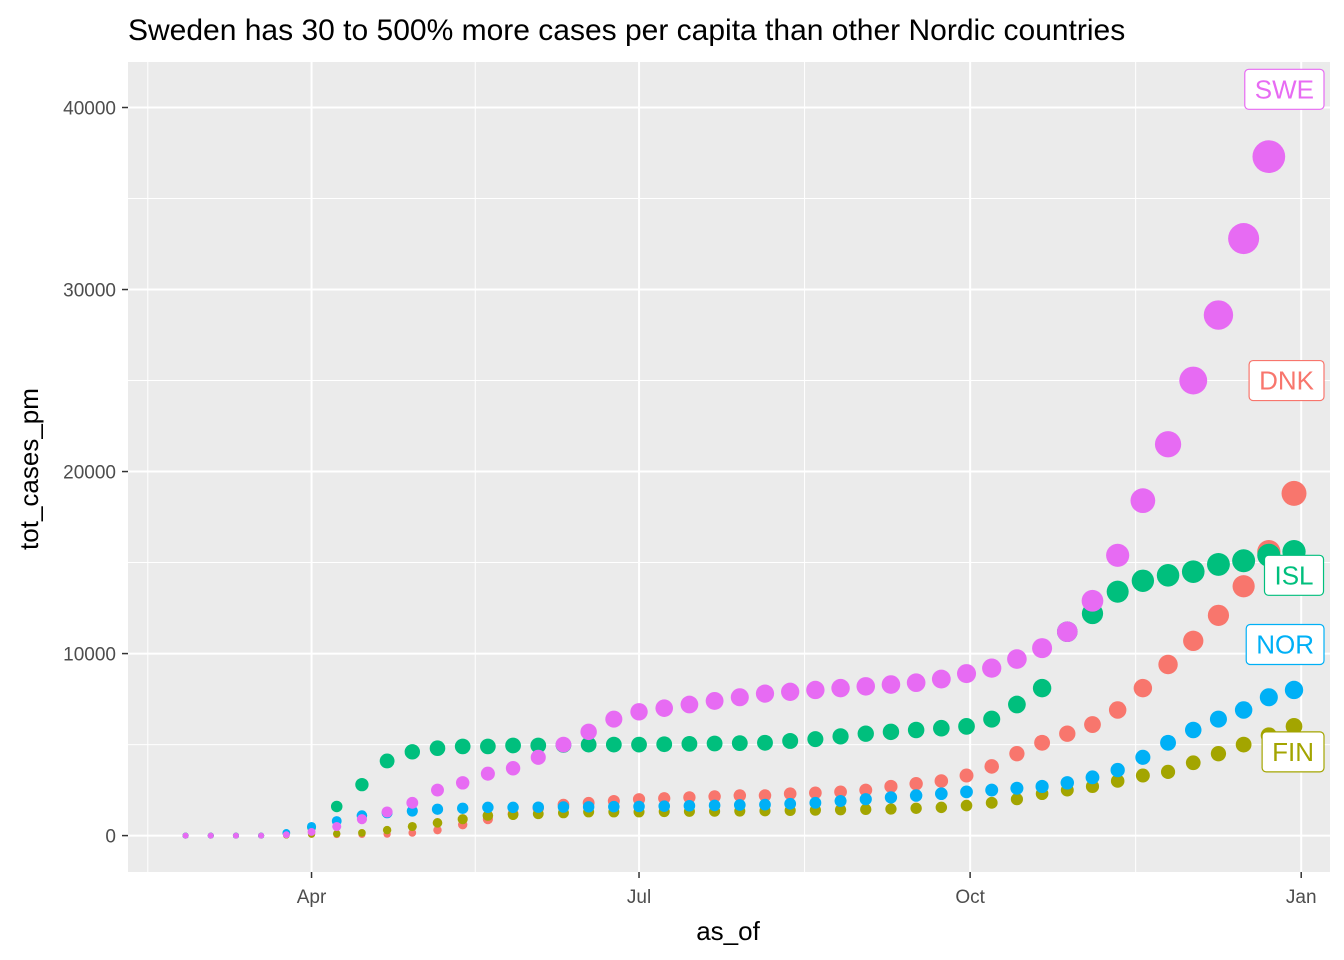 This screenshot has width=1344, height=960. What do you see at coordinates (807, 890) in the screenshot?
I see `x-axis: Apr Jul Oct Jan` at bounding box center [807, 890].